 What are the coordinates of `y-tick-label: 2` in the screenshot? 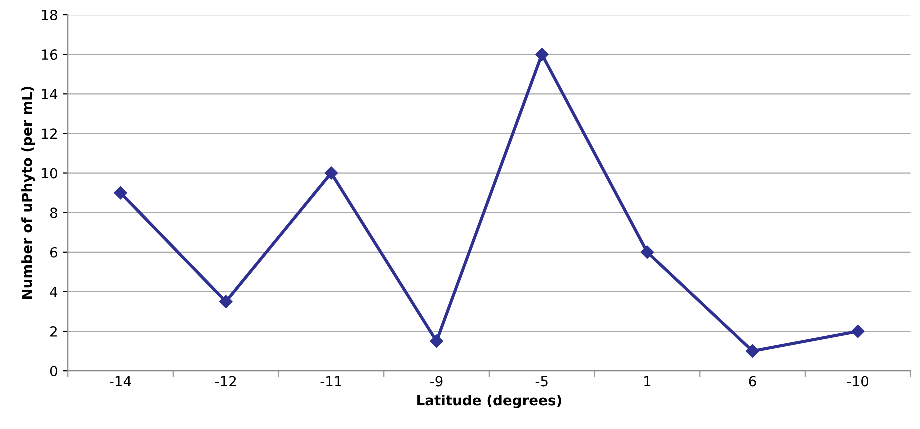 It's located at (53, 331).